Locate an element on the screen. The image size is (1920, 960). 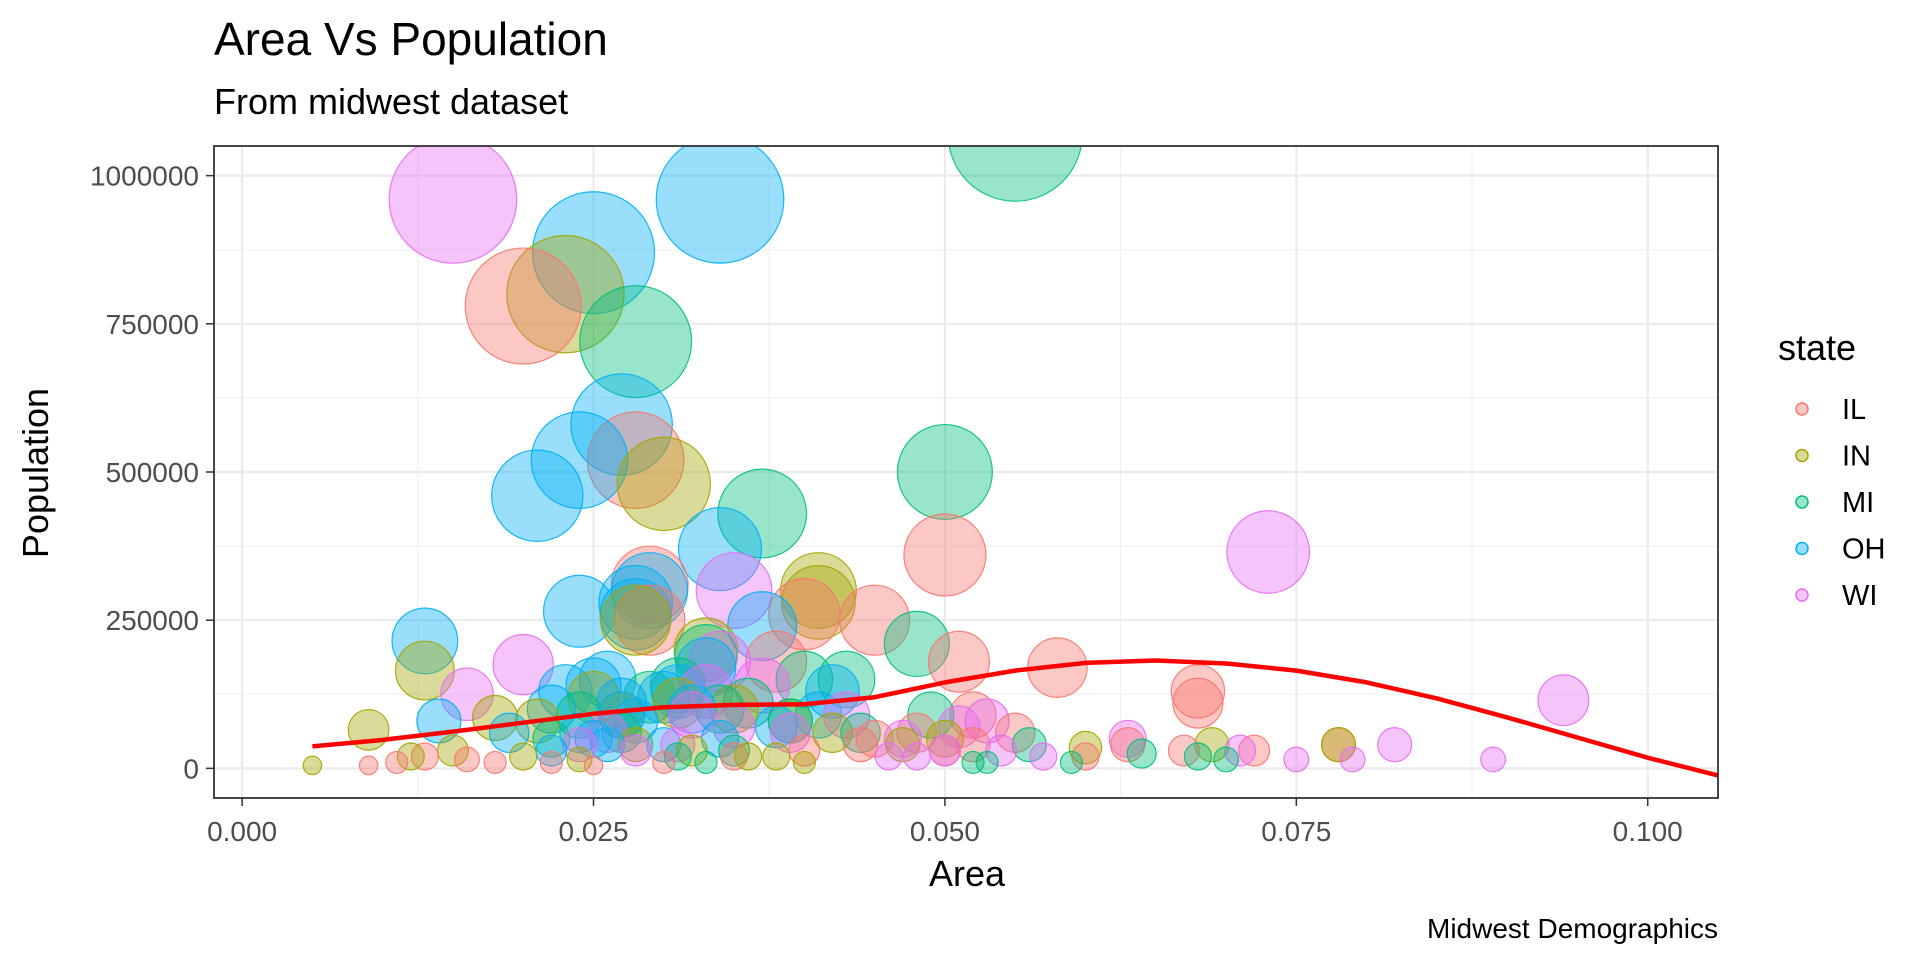
smooth-trend-line is located at coordinates (1015, 718).